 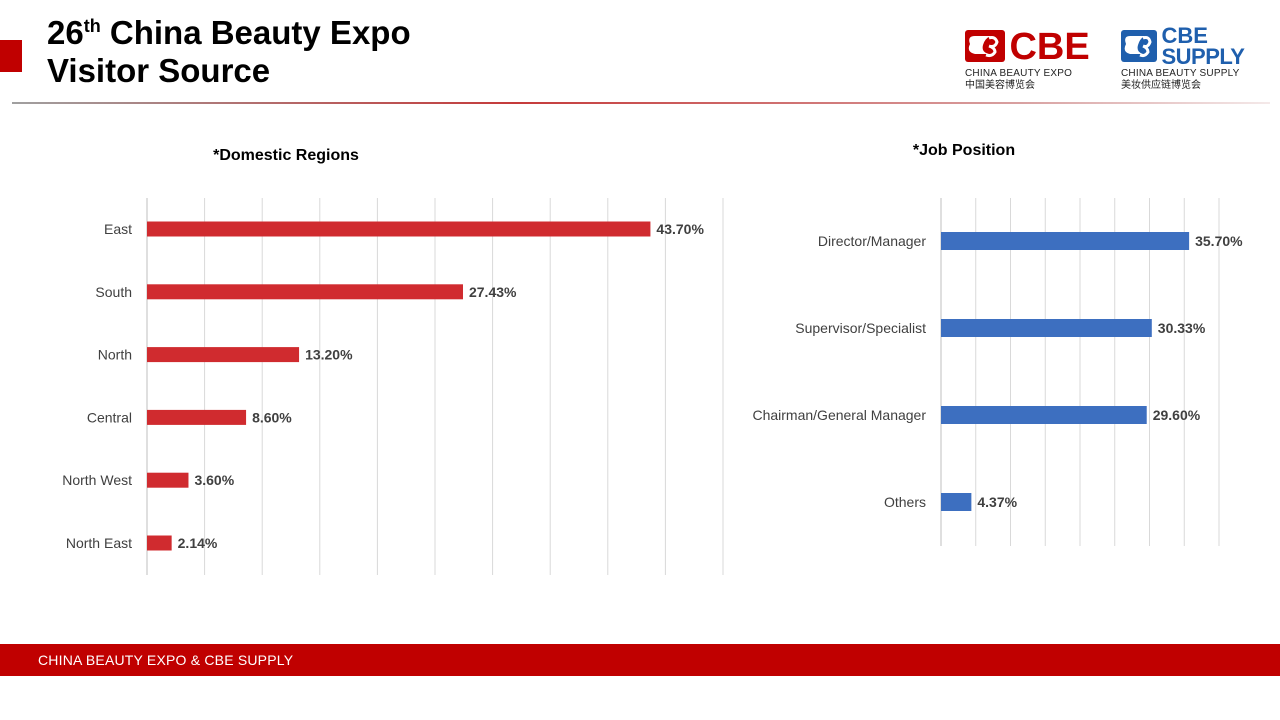 I want to click on title-divider, so click(x=641, y=103).